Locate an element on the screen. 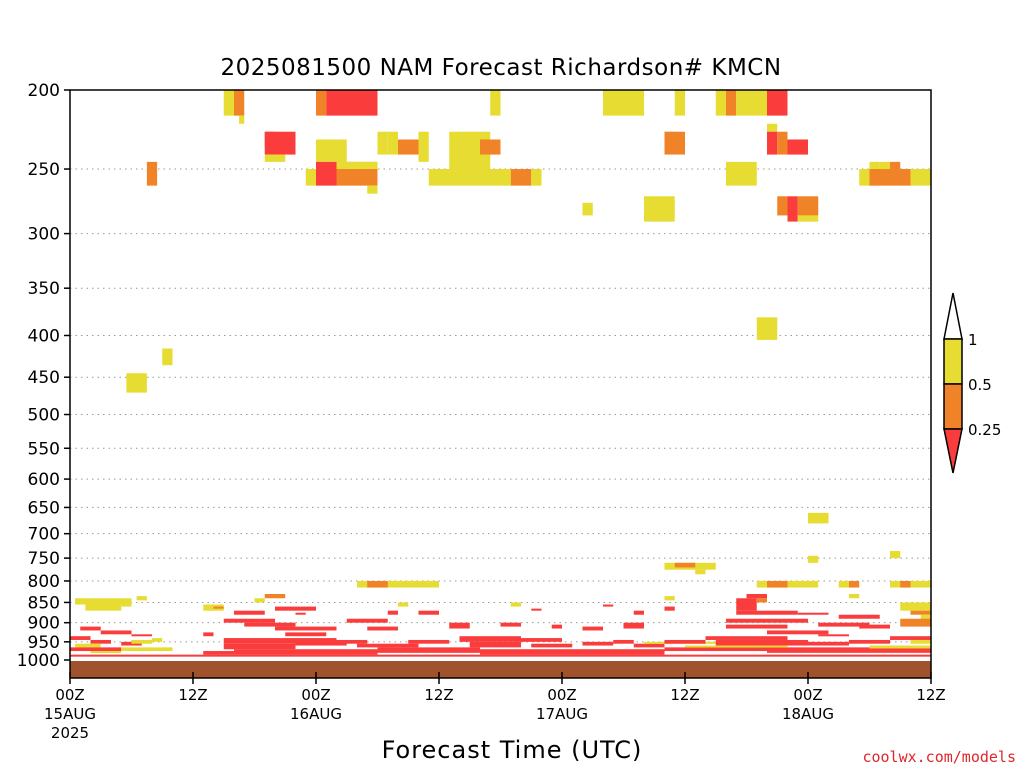 This screenshot has height=768, width=1024. y-tick-label: 850 is located at coordinates (44, 603).